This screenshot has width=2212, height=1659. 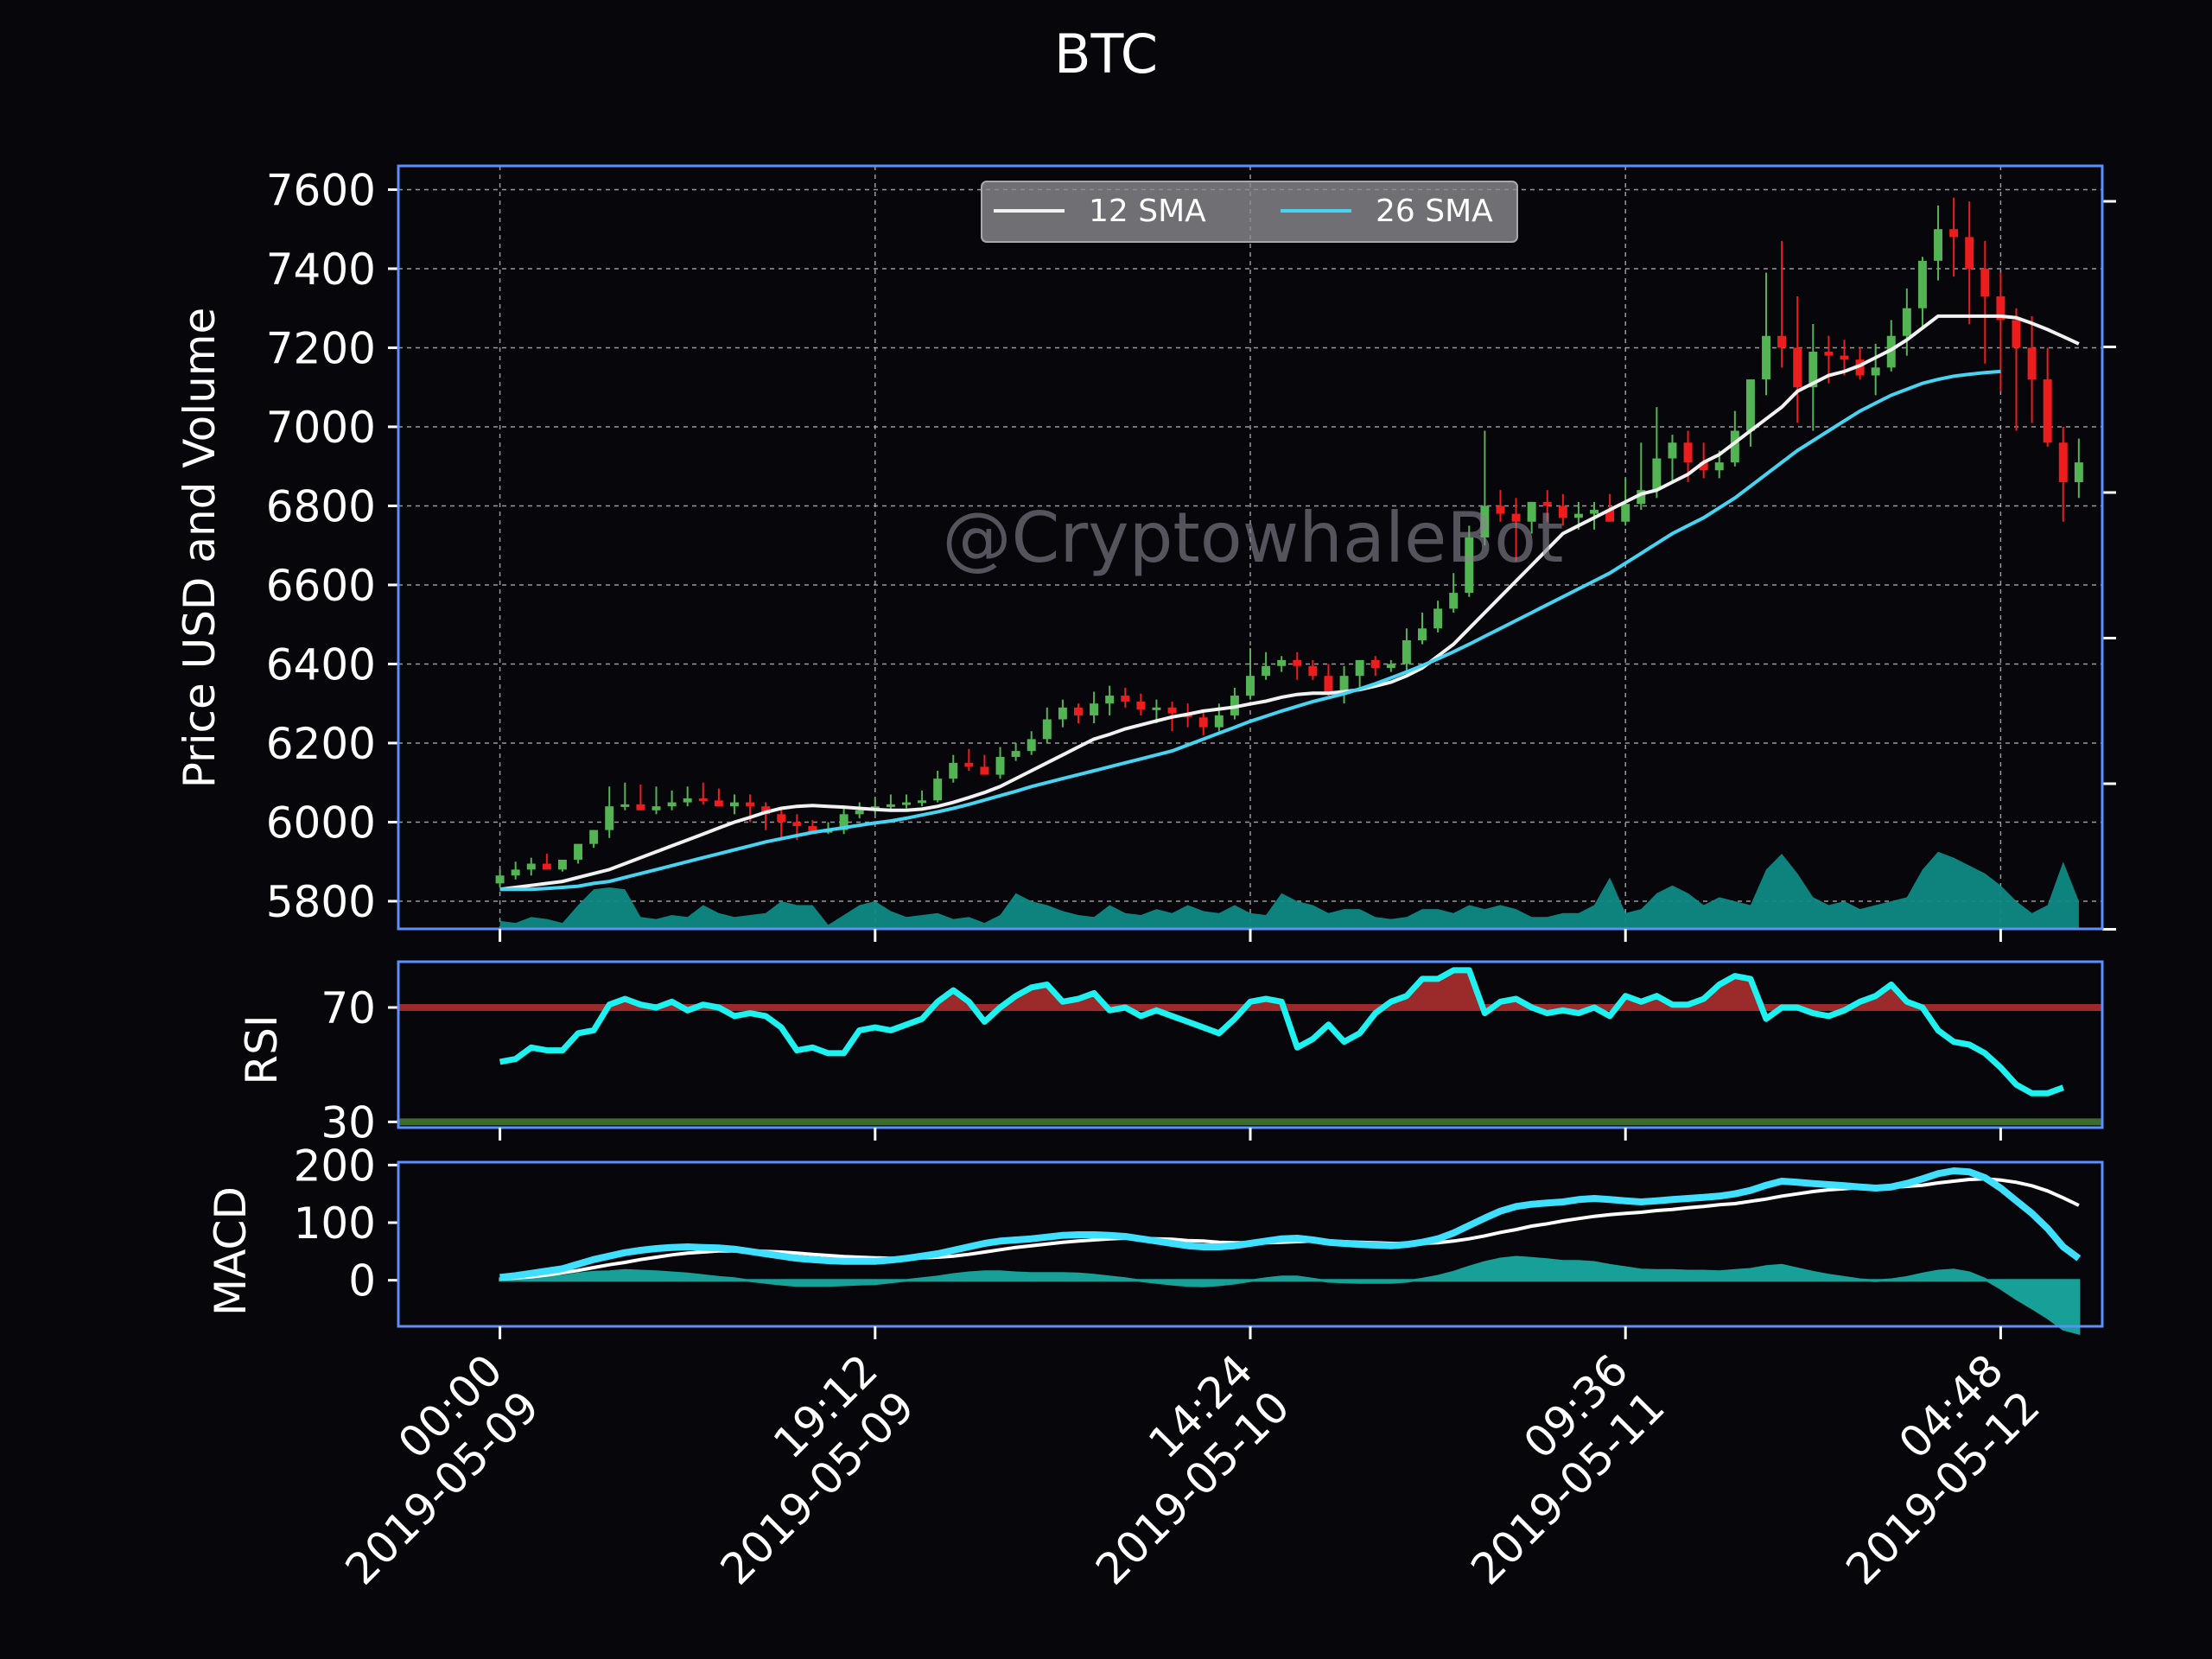 What do you see at coordinates (321, 348) in the screenshot?
I see `y-tick-label: 7200` at bounding box center [321, 348].